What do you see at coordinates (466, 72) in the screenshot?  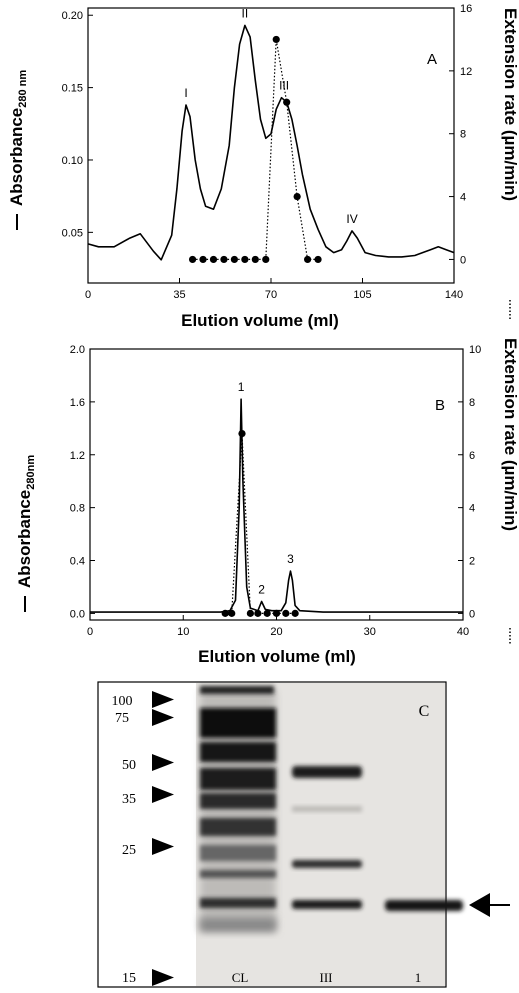 I see `chart-a-y-tick-label-right: 12` at bounding box center [466, 72].